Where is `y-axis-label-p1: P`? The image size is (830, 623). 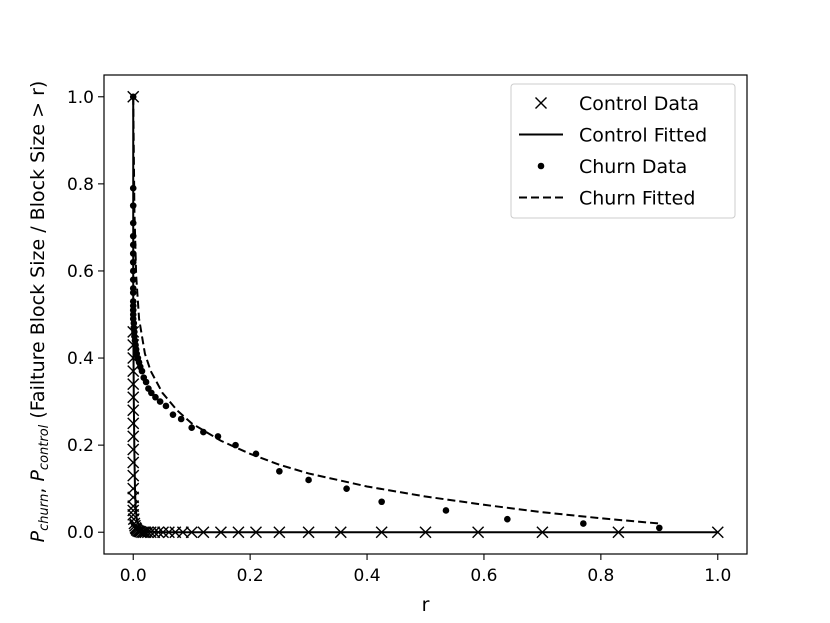 y-axis-label-p1: P is located at coordinates (38, 536).